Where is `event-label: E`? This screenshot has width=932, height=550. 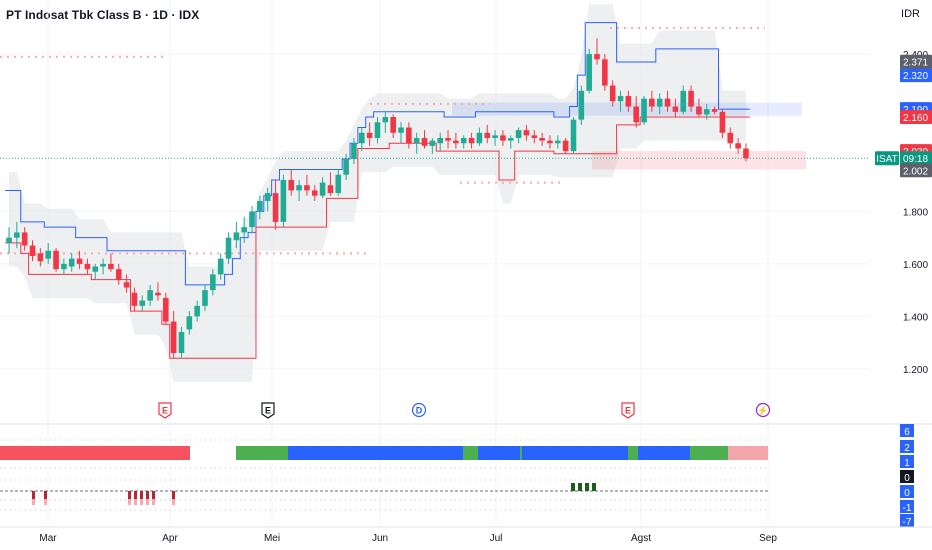 event-label: E is located at coordinates (268, 411).